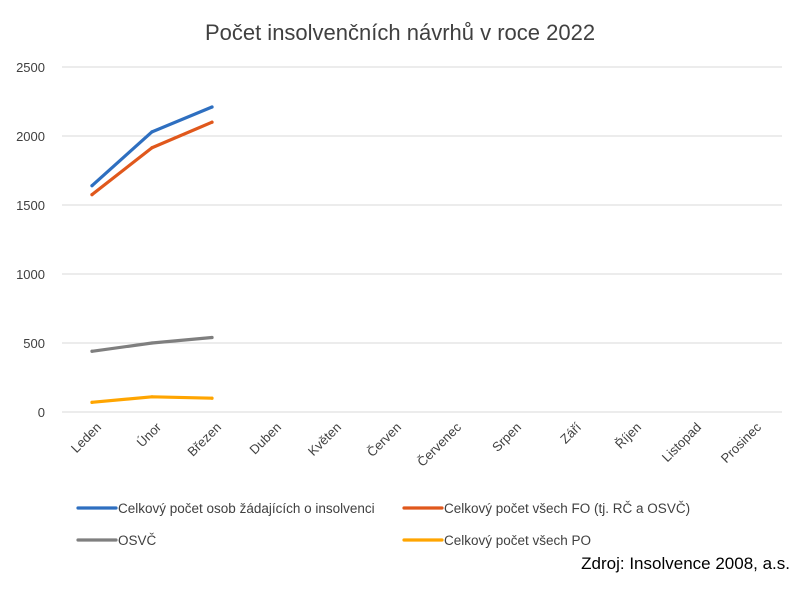 The image size is (800, 600). I want to click on y-tick-label: 2000, so click(30, 136).